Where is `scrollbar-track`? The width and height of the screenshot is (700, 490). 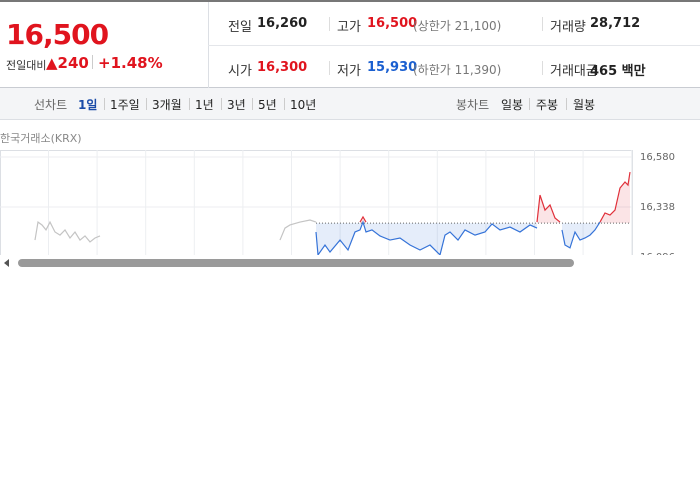
scrollbar-track is located at coordinates (289, 263).